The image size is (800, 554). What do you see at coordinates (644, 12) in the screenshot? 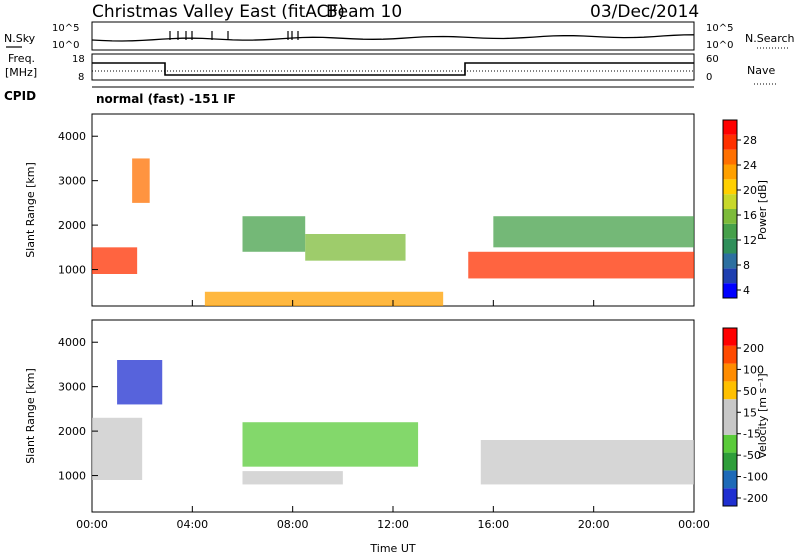
I see `title-date: 03/Dec/2014` at bounding box center [644, 12].